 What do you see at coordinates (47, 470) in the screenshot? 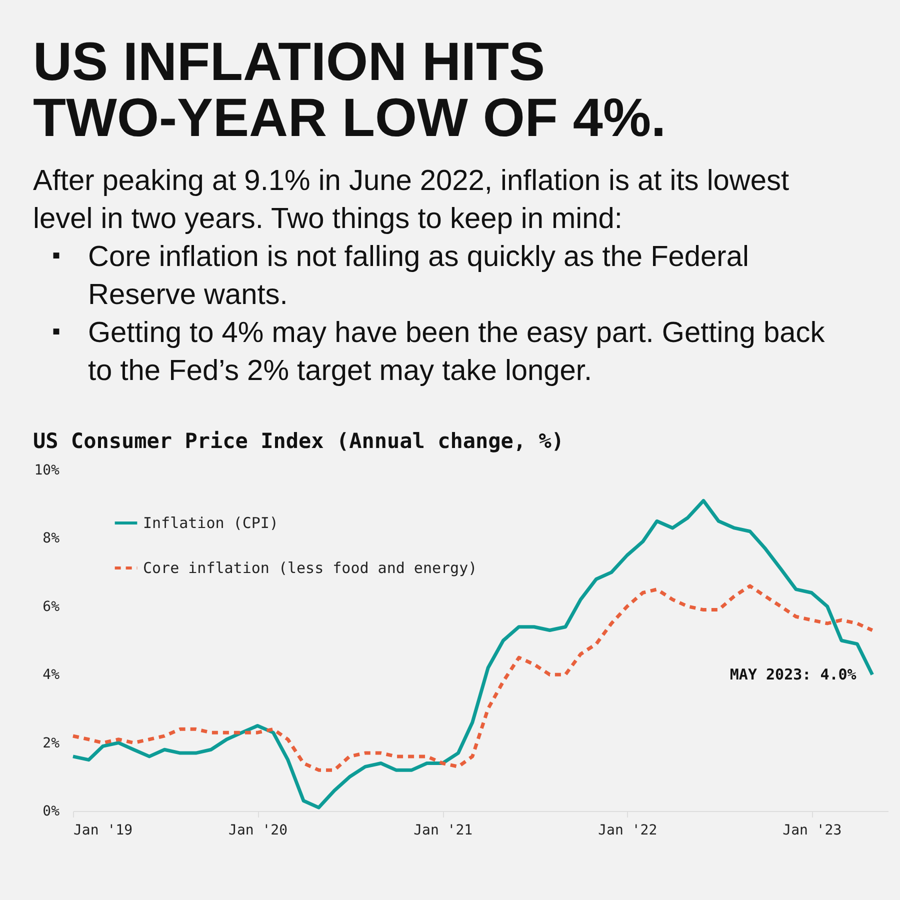
I see `y-tick-label: 10%` at bounding box center [47, 470].